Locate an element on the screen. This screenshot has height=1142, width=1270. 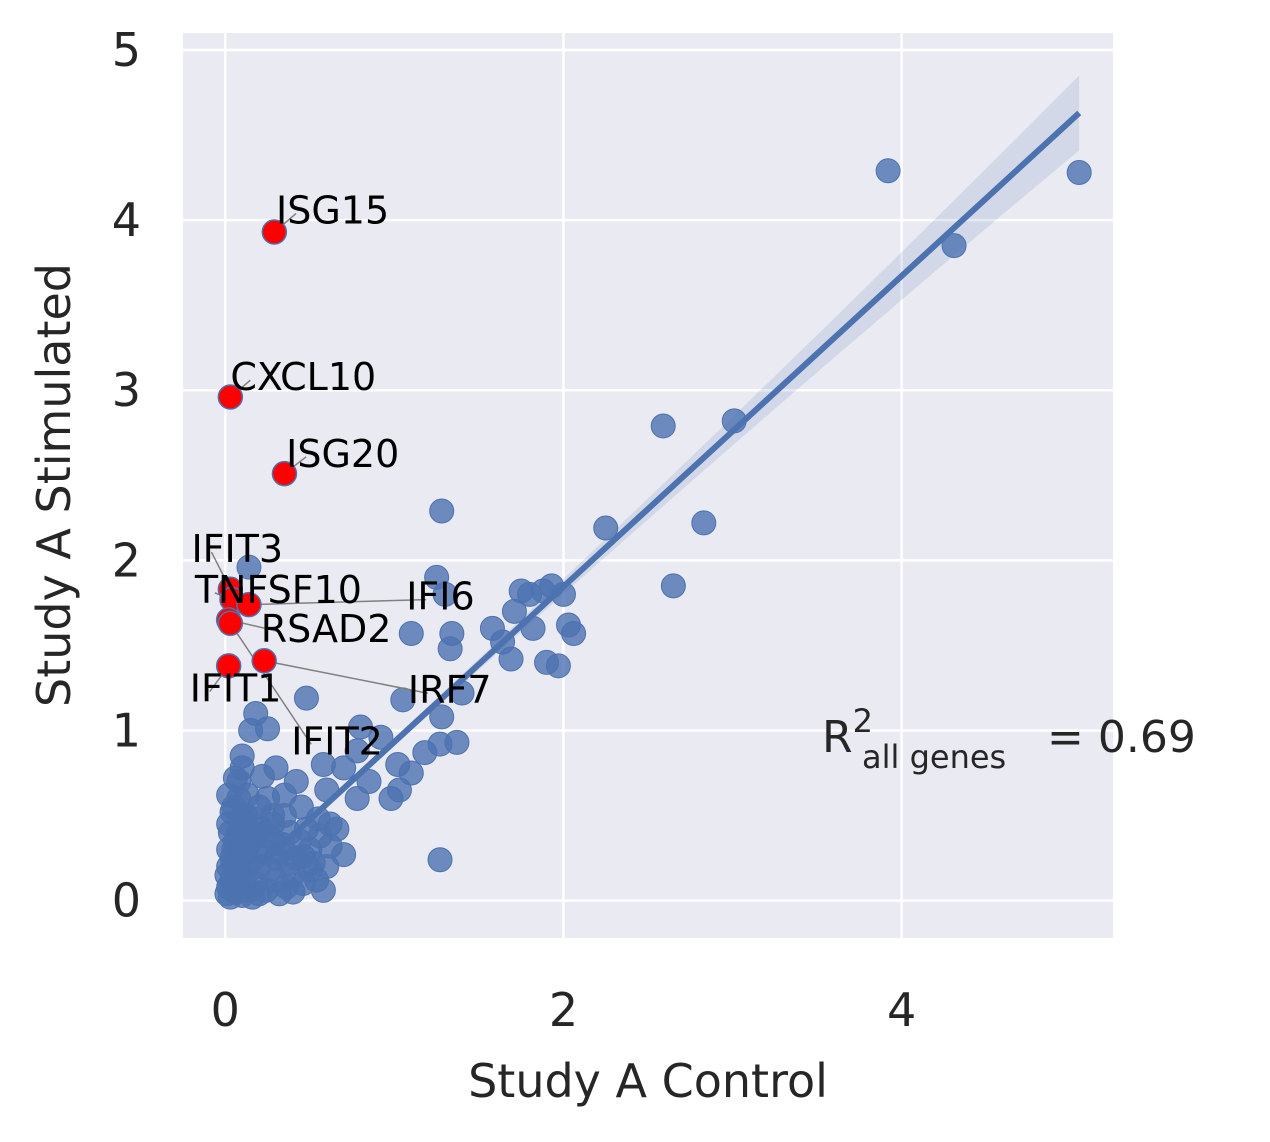
gene-label: ISG15 is located at coordinates (332, 211).